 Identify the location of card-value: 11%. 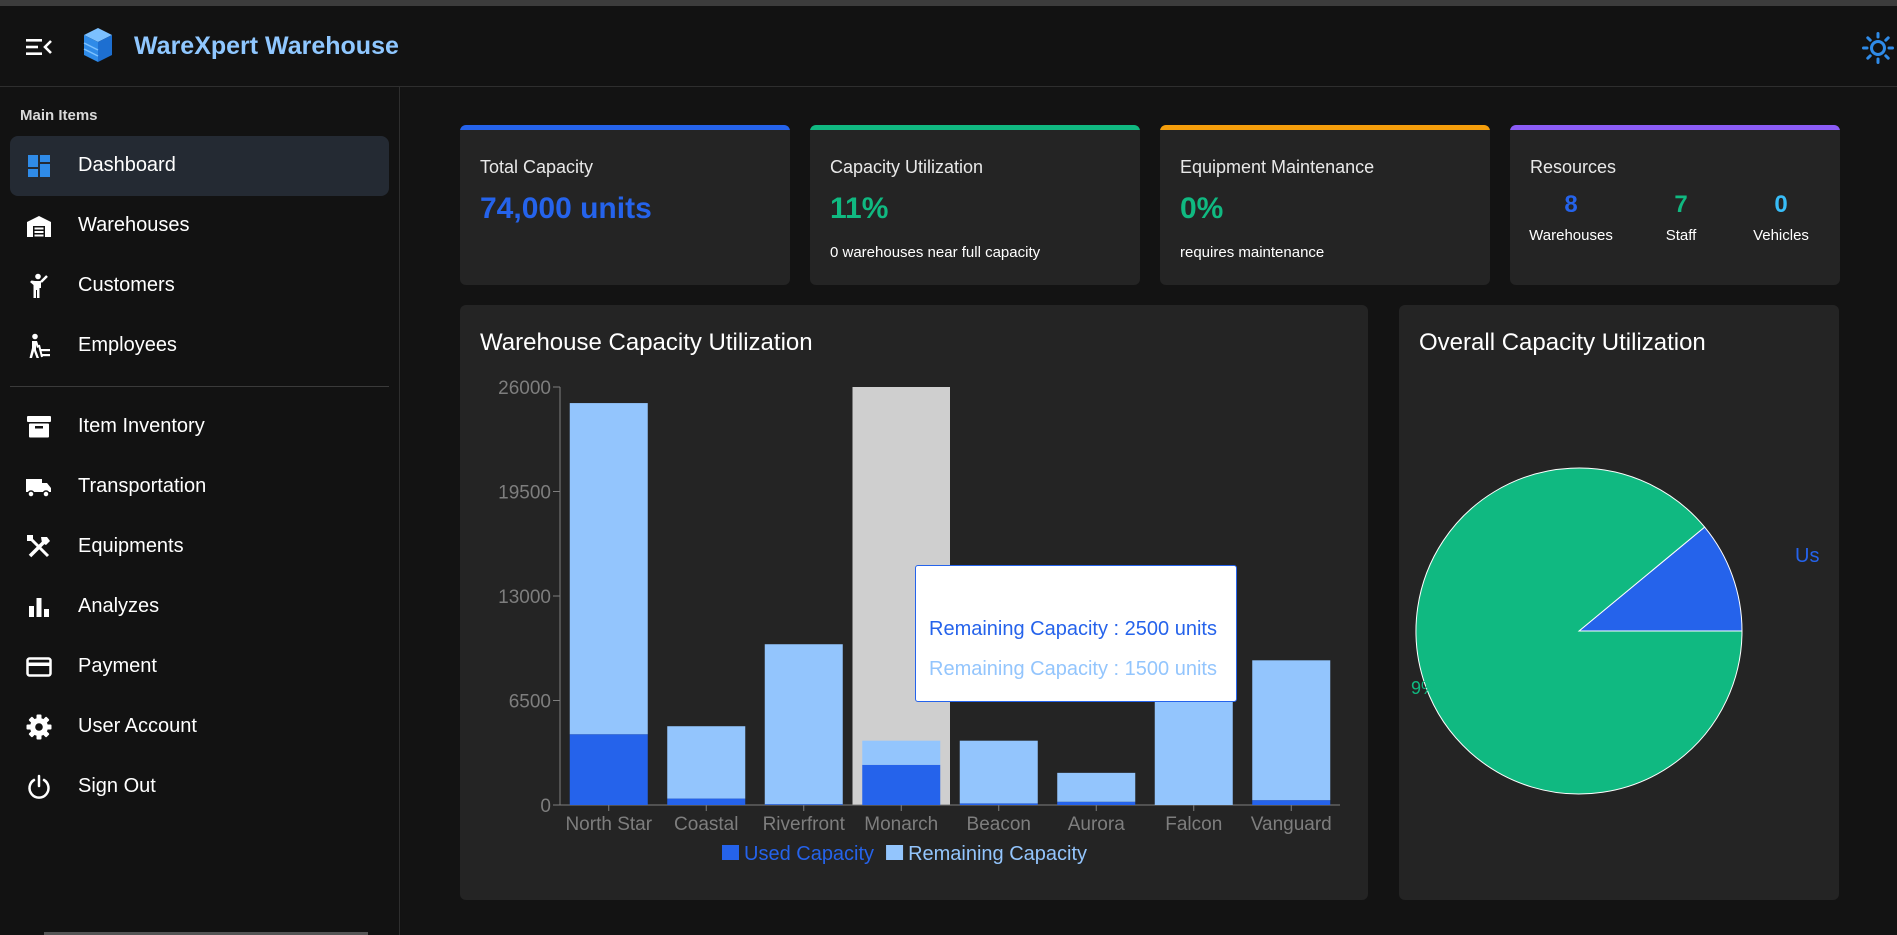
(859, 208).